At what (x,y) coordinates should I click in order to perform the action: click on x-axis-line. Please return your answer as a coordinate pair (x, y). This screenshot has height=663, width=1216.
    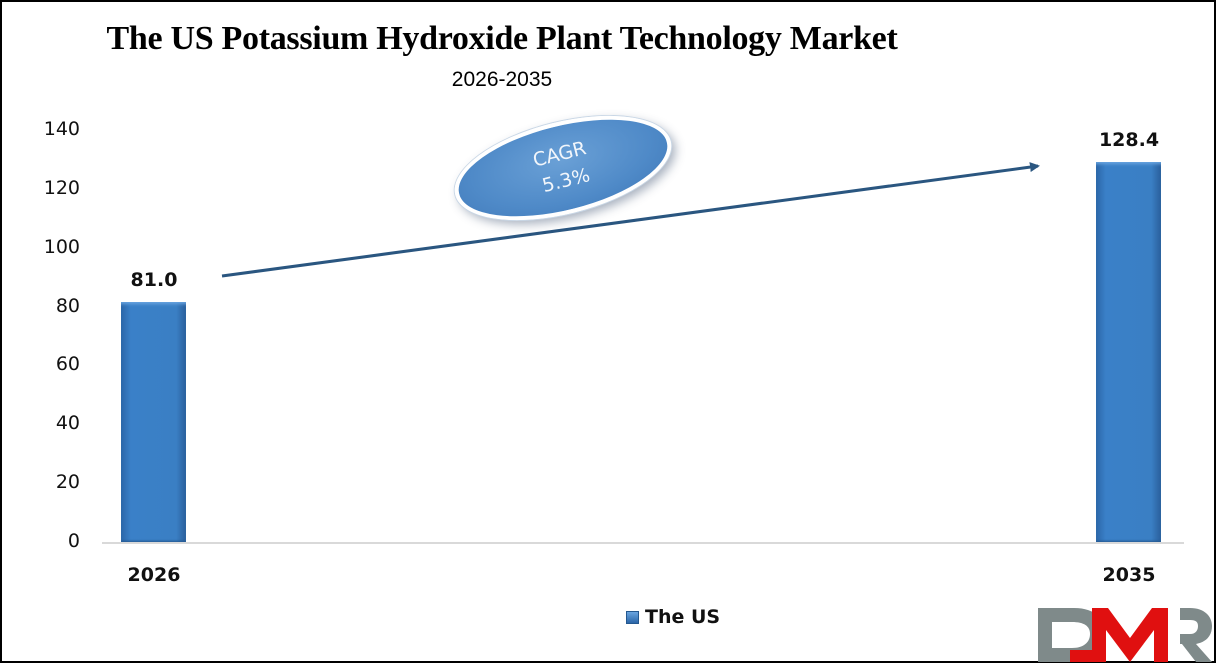
    Looking at the image, I should click on (643, 543).